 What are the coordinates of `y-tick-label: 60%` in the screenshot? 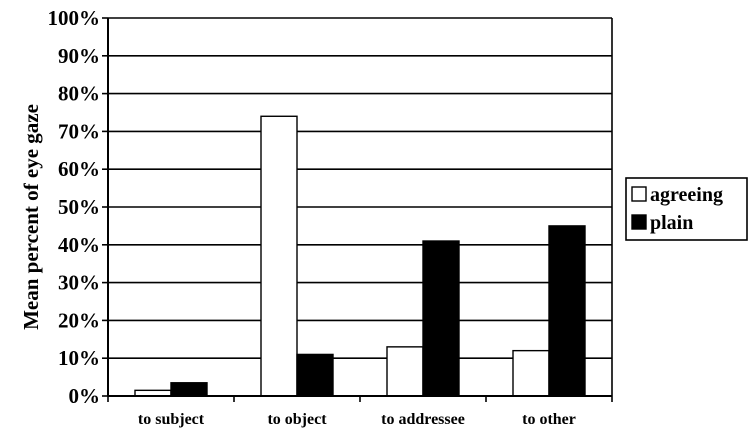 It's located at (79, 169).